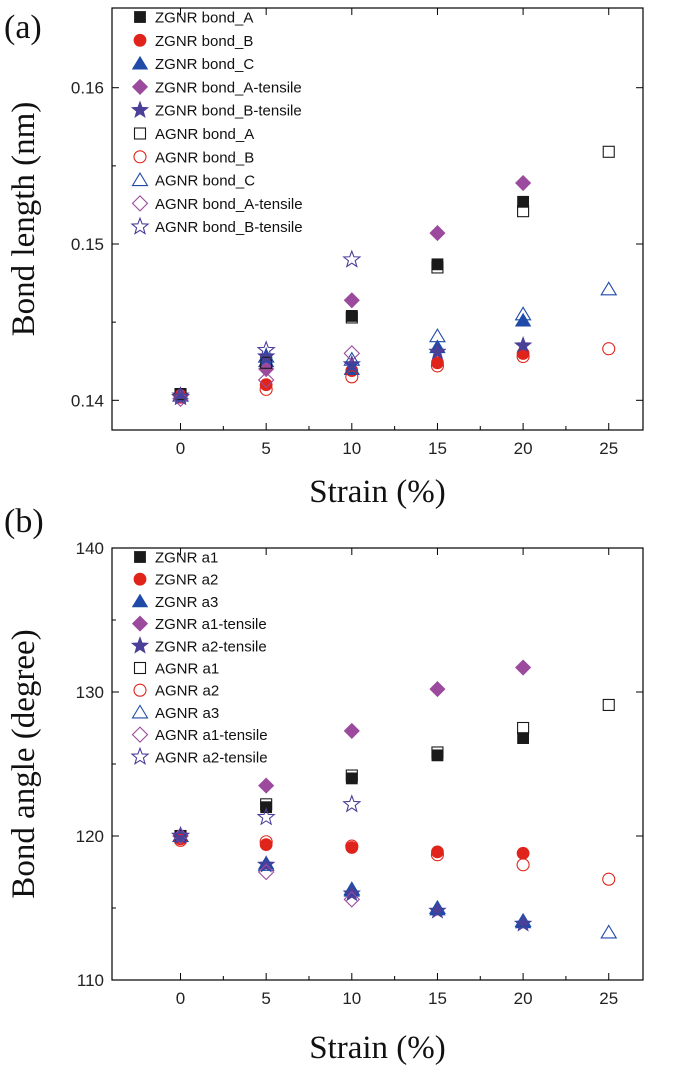 The height and width of the screenshot is (1067, 675). What do you see at coordinates (204, 41) in the screenshot?
I see `legend-label: ZGNR bond_B` at bounding box center [204, 41].